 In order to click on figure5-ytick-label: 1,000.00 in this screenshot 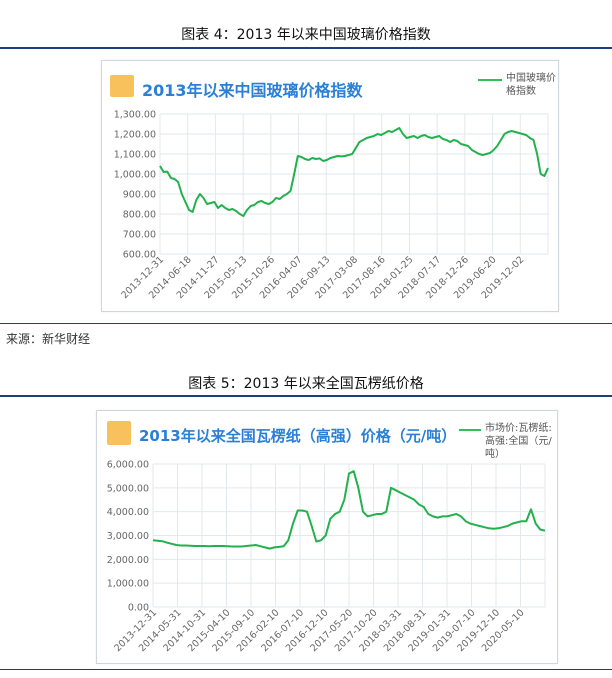, I will do `click(128, 584)`.